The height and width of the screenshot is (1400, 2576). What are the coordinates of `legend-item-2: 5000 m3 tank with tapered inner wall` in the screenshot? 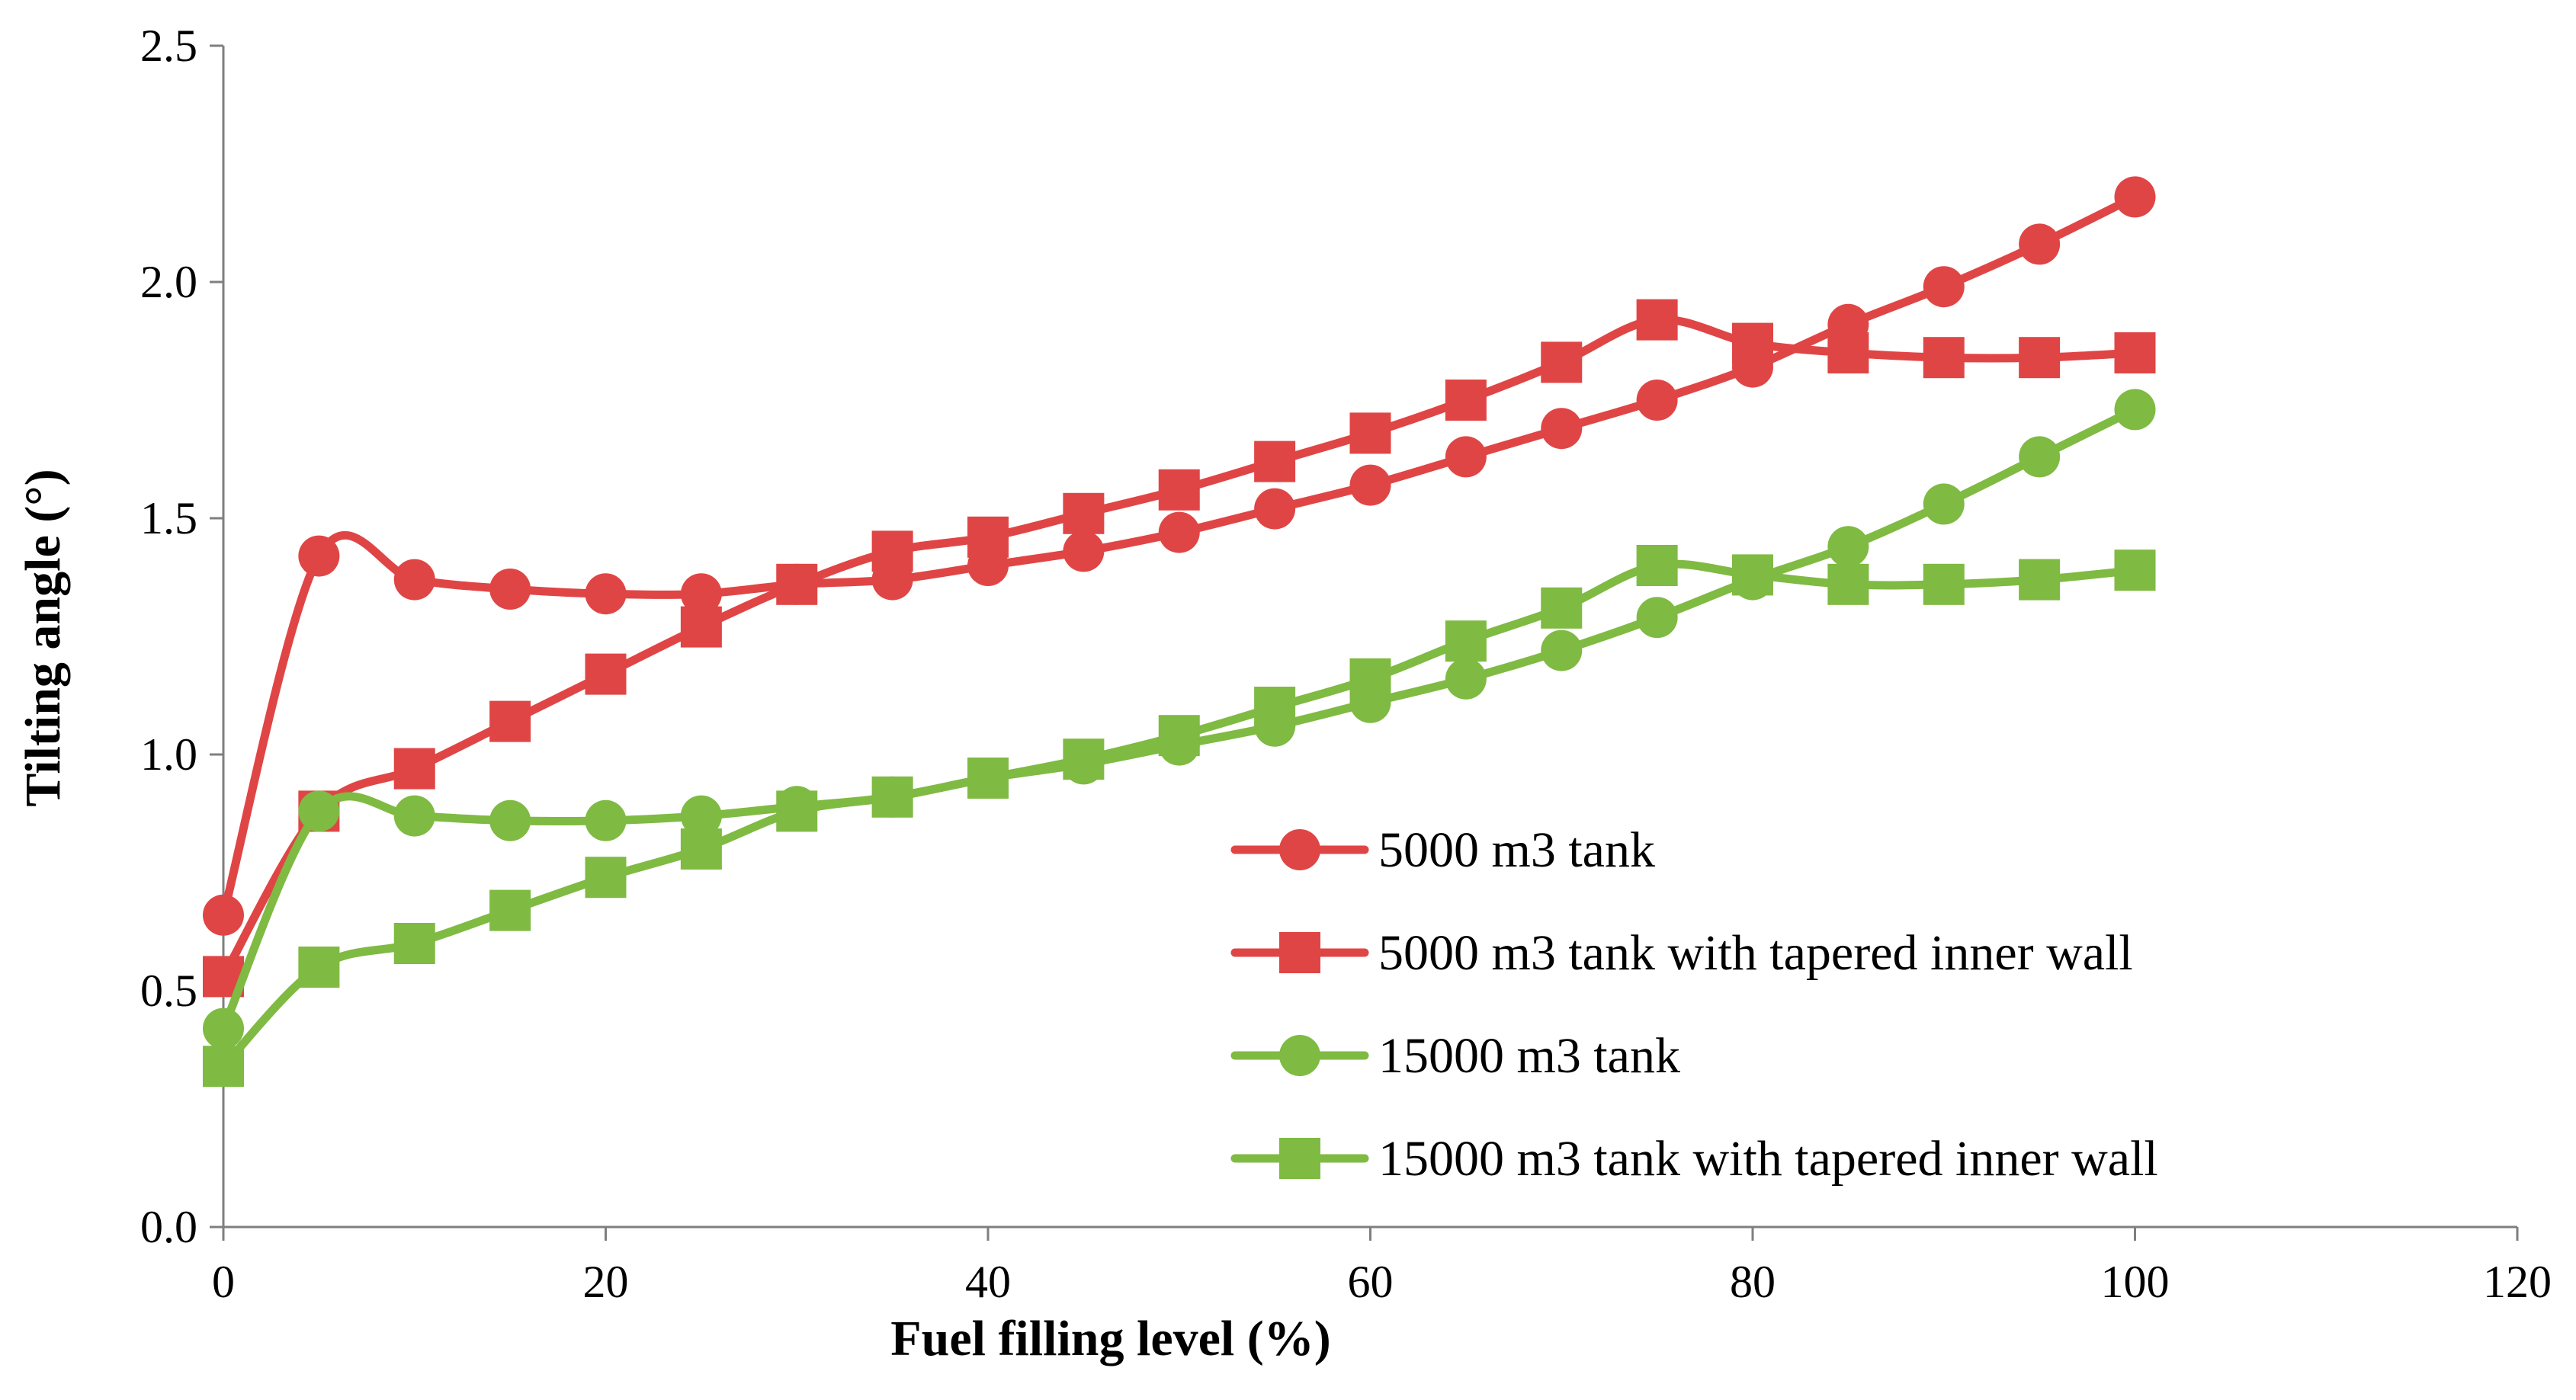 It's located at (1681, 953).